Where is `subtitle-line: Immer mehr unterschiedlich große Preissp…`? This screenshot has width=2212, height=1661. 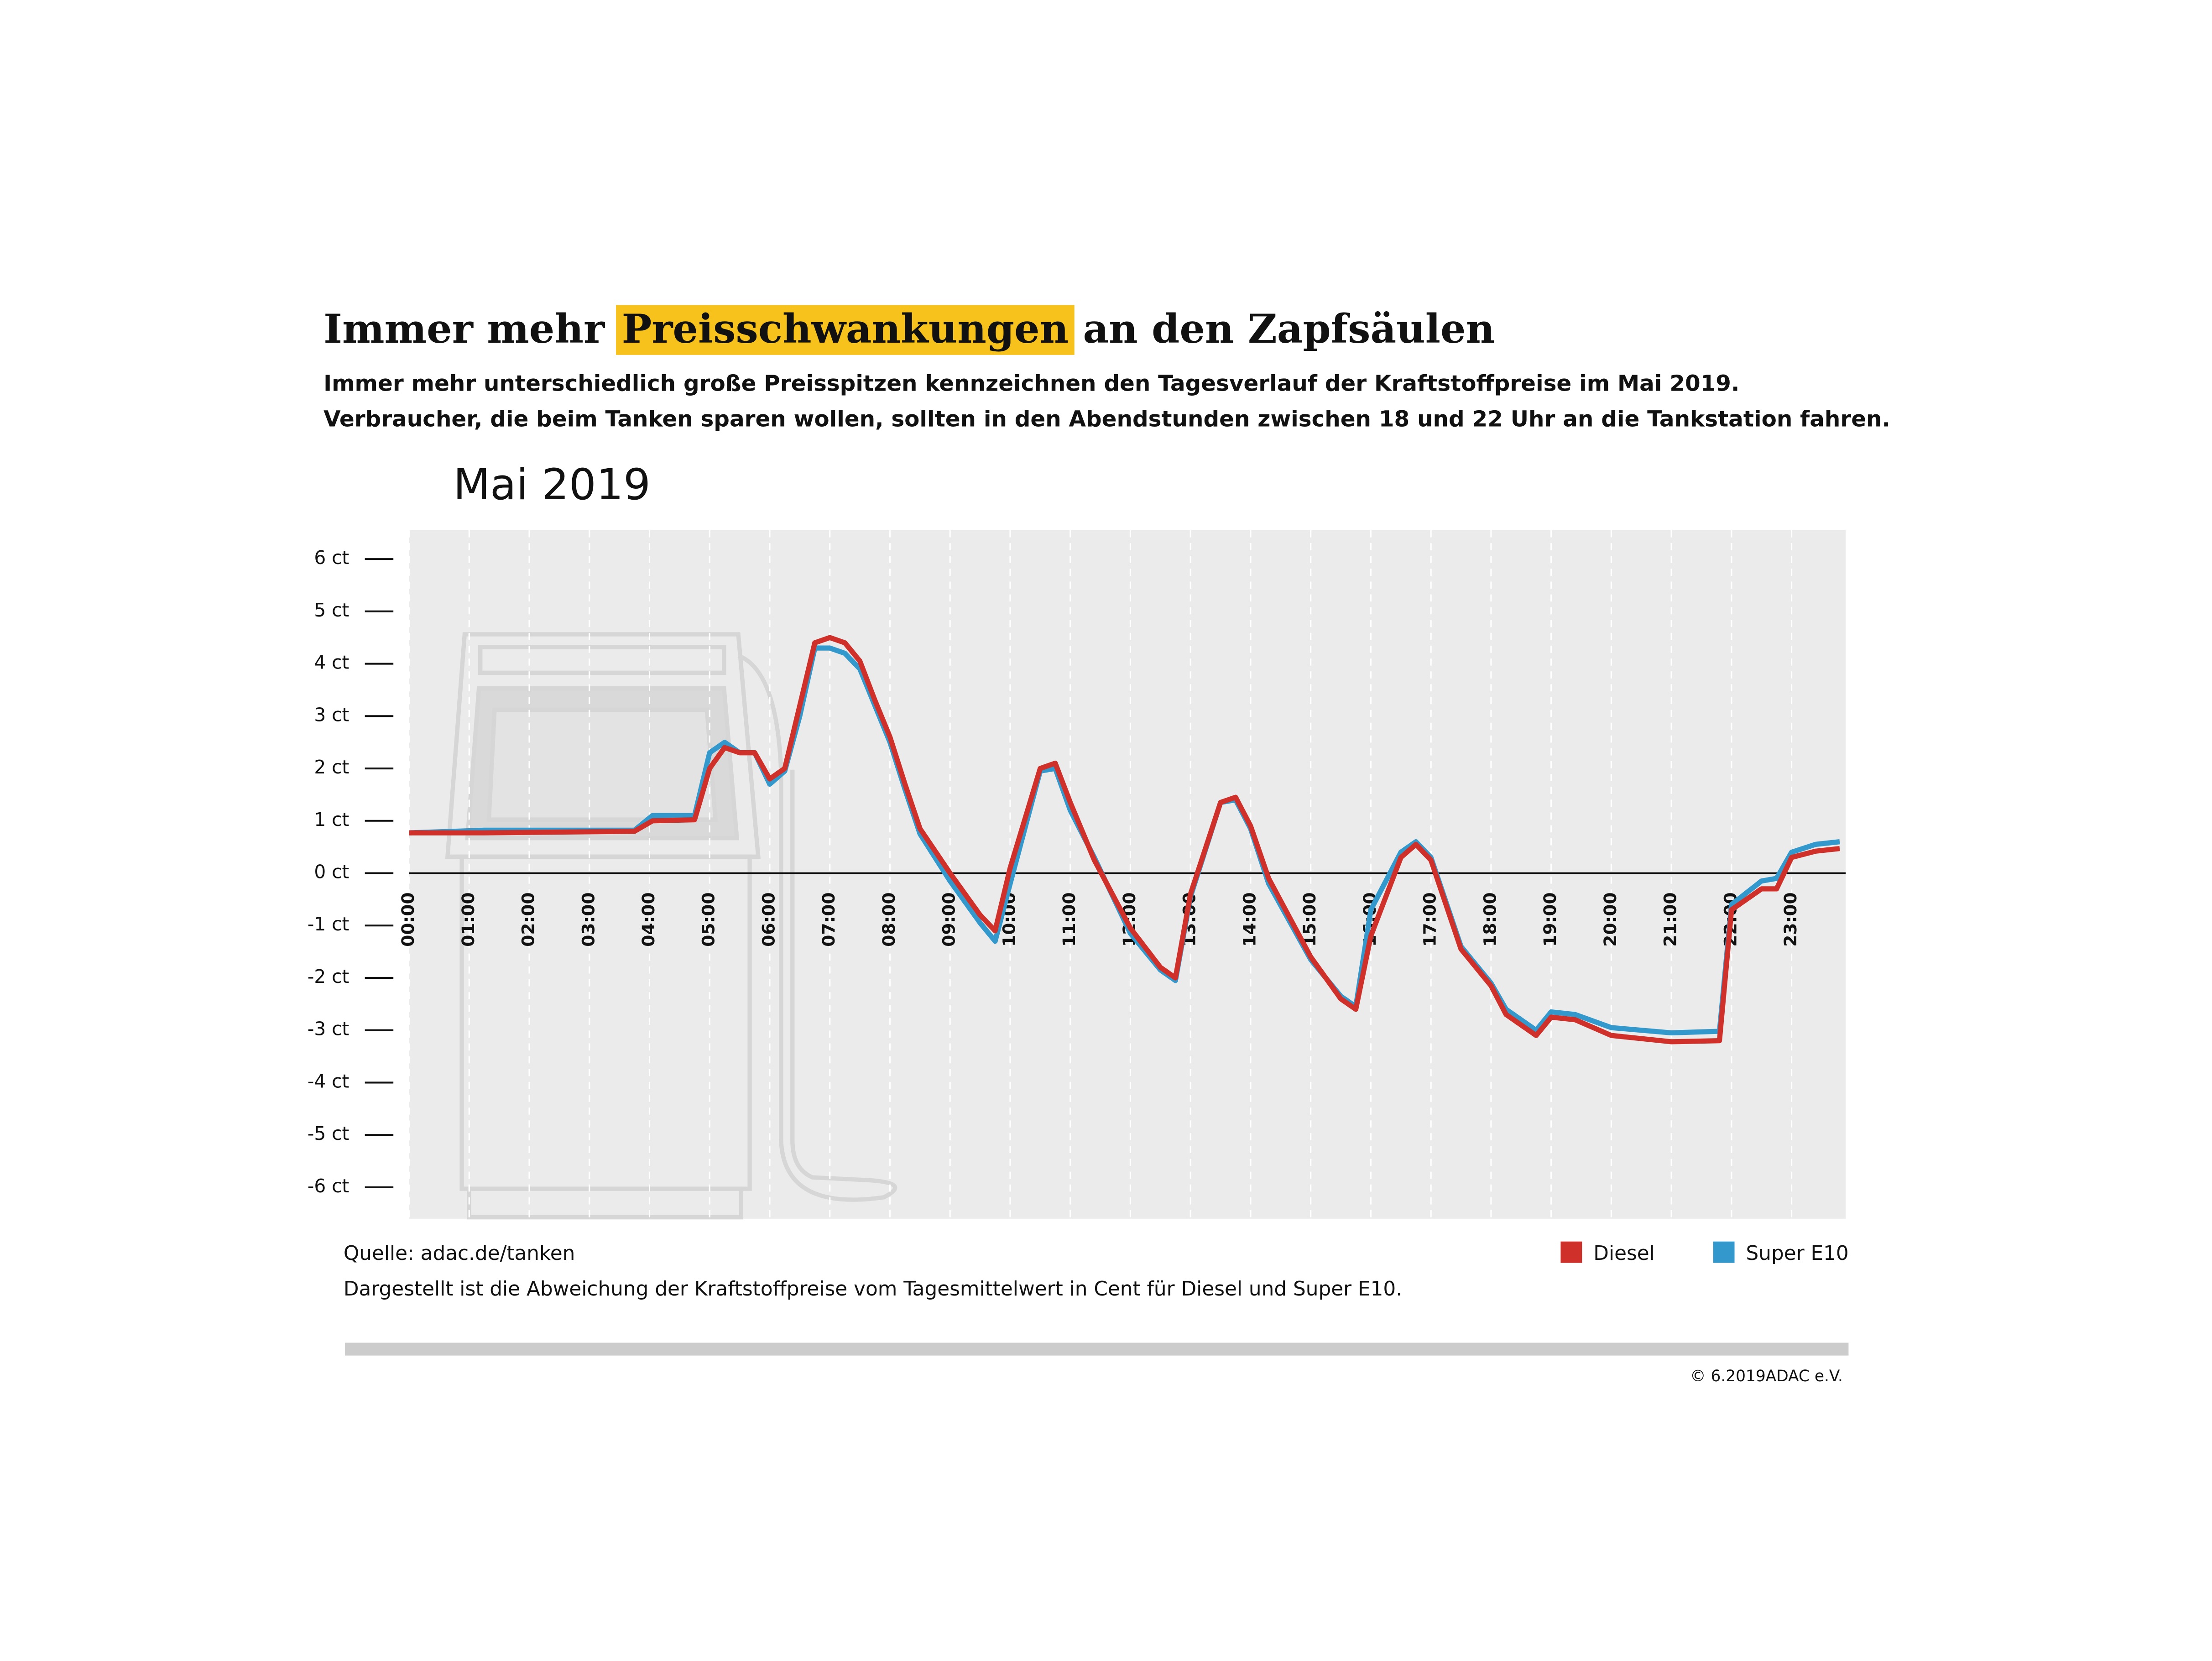
subtitle-line: Immer mehr unterschiedlich große Preissp… is located at coordinates (1031, 383).